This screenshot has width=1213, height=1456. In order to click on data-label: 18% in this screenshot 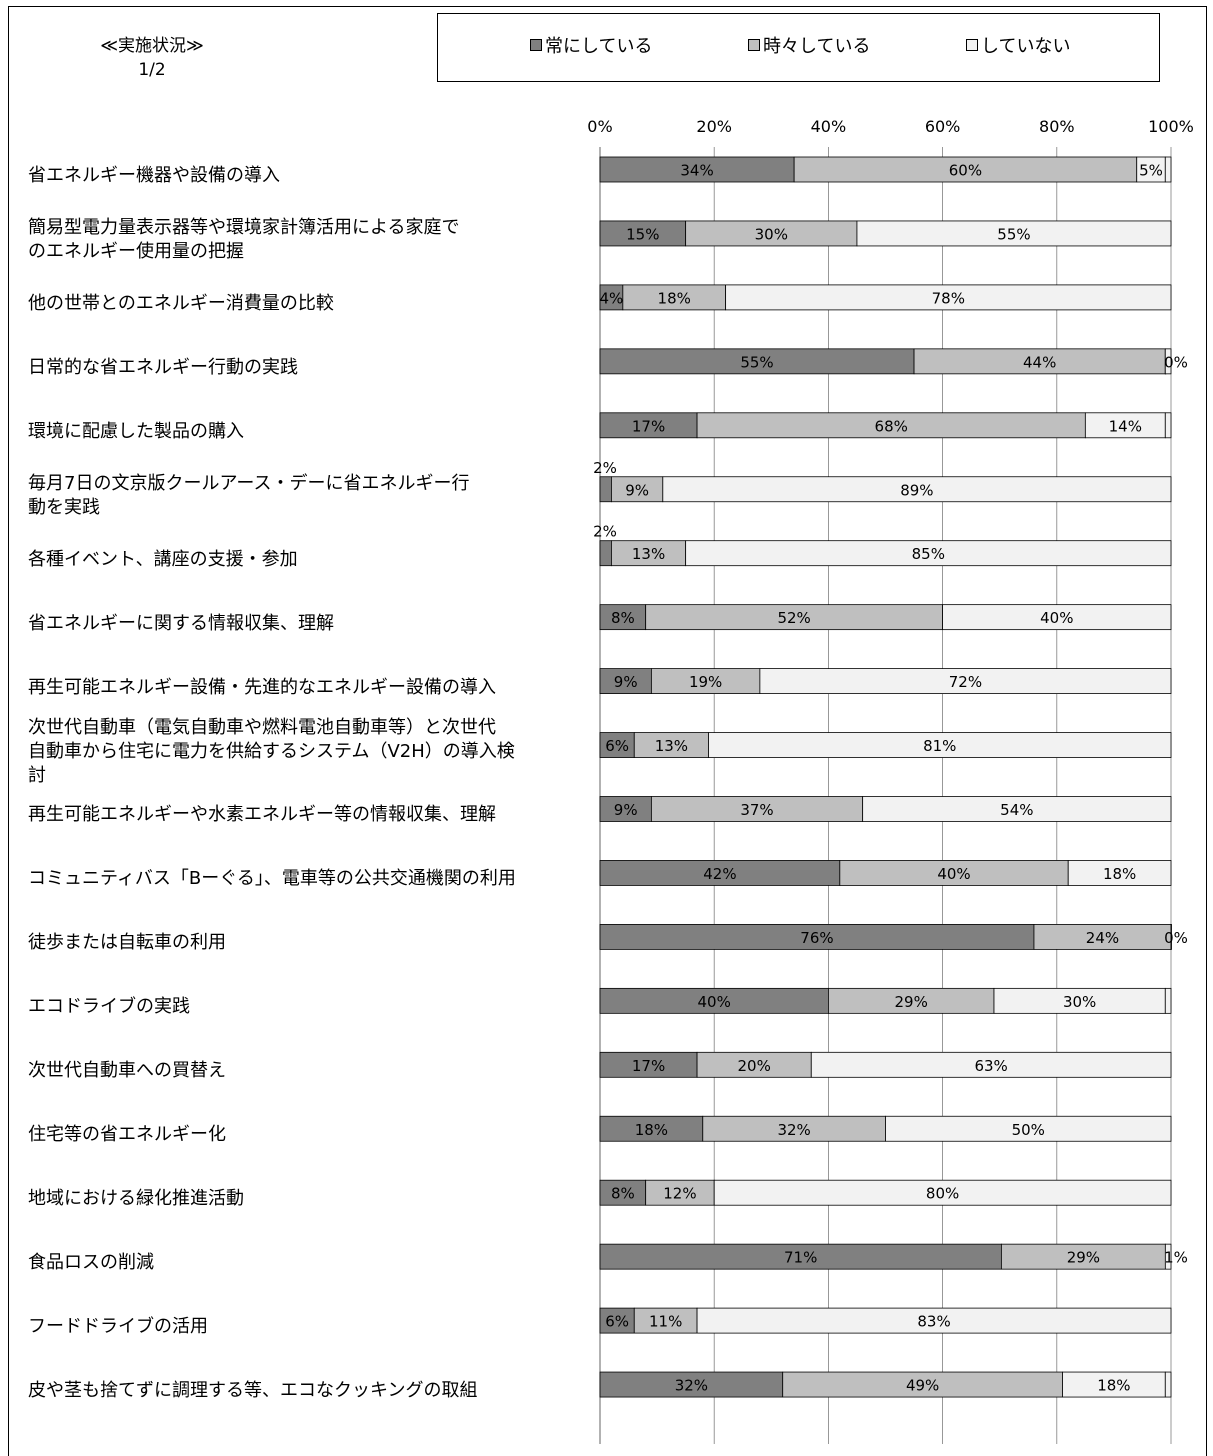, I will do `click(651, 1130)`.